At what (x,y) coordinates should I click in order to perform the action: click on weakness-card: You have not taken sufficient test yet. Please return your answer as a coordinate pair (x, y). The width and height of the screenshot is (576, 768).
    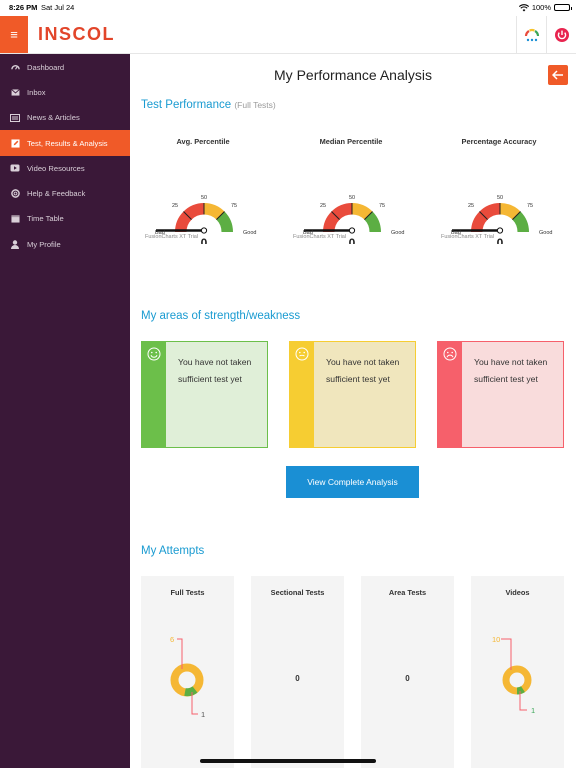
    Looking at the image, I should click on (500, 394).